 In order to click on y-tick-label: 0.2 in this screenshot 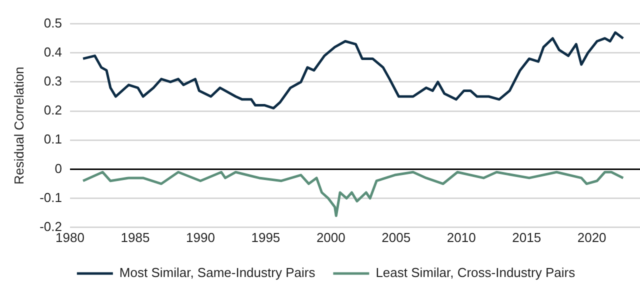, I will do `click(53, 110)`.